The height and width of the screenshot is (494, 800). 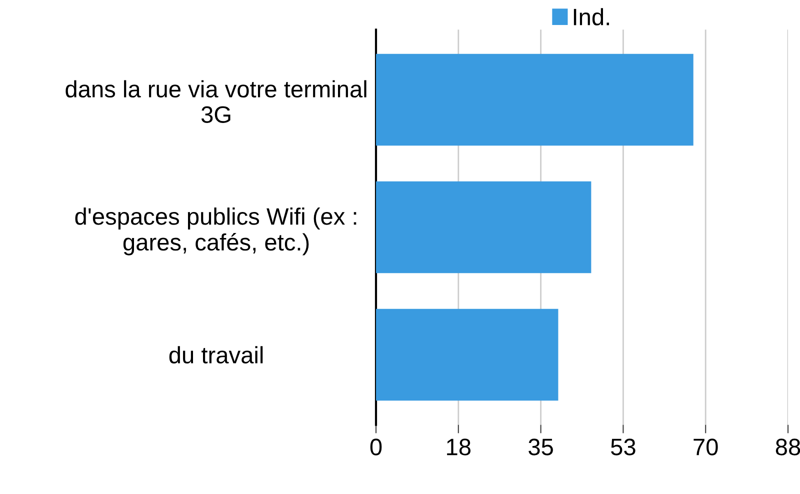 What do you see at coordinates (459, 447) in the screenshot?
I see `x-tick-label: 18` at bounding box center [459, 447].